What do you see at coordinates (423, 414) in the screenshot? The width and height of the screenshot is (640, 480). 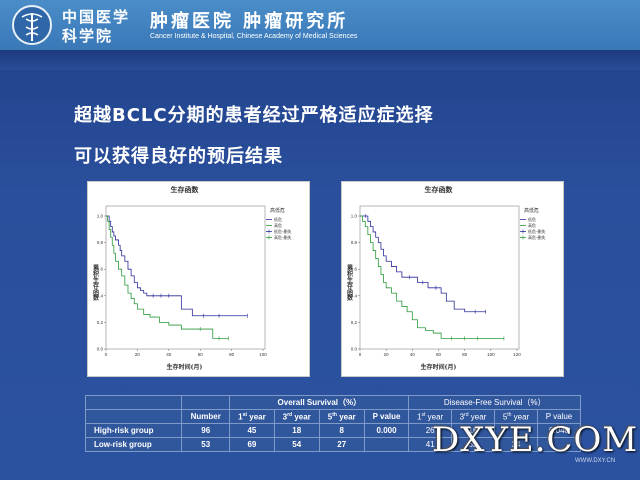 I see `col-dfs-1yr-sup: st` at bounding box center [423, 414].